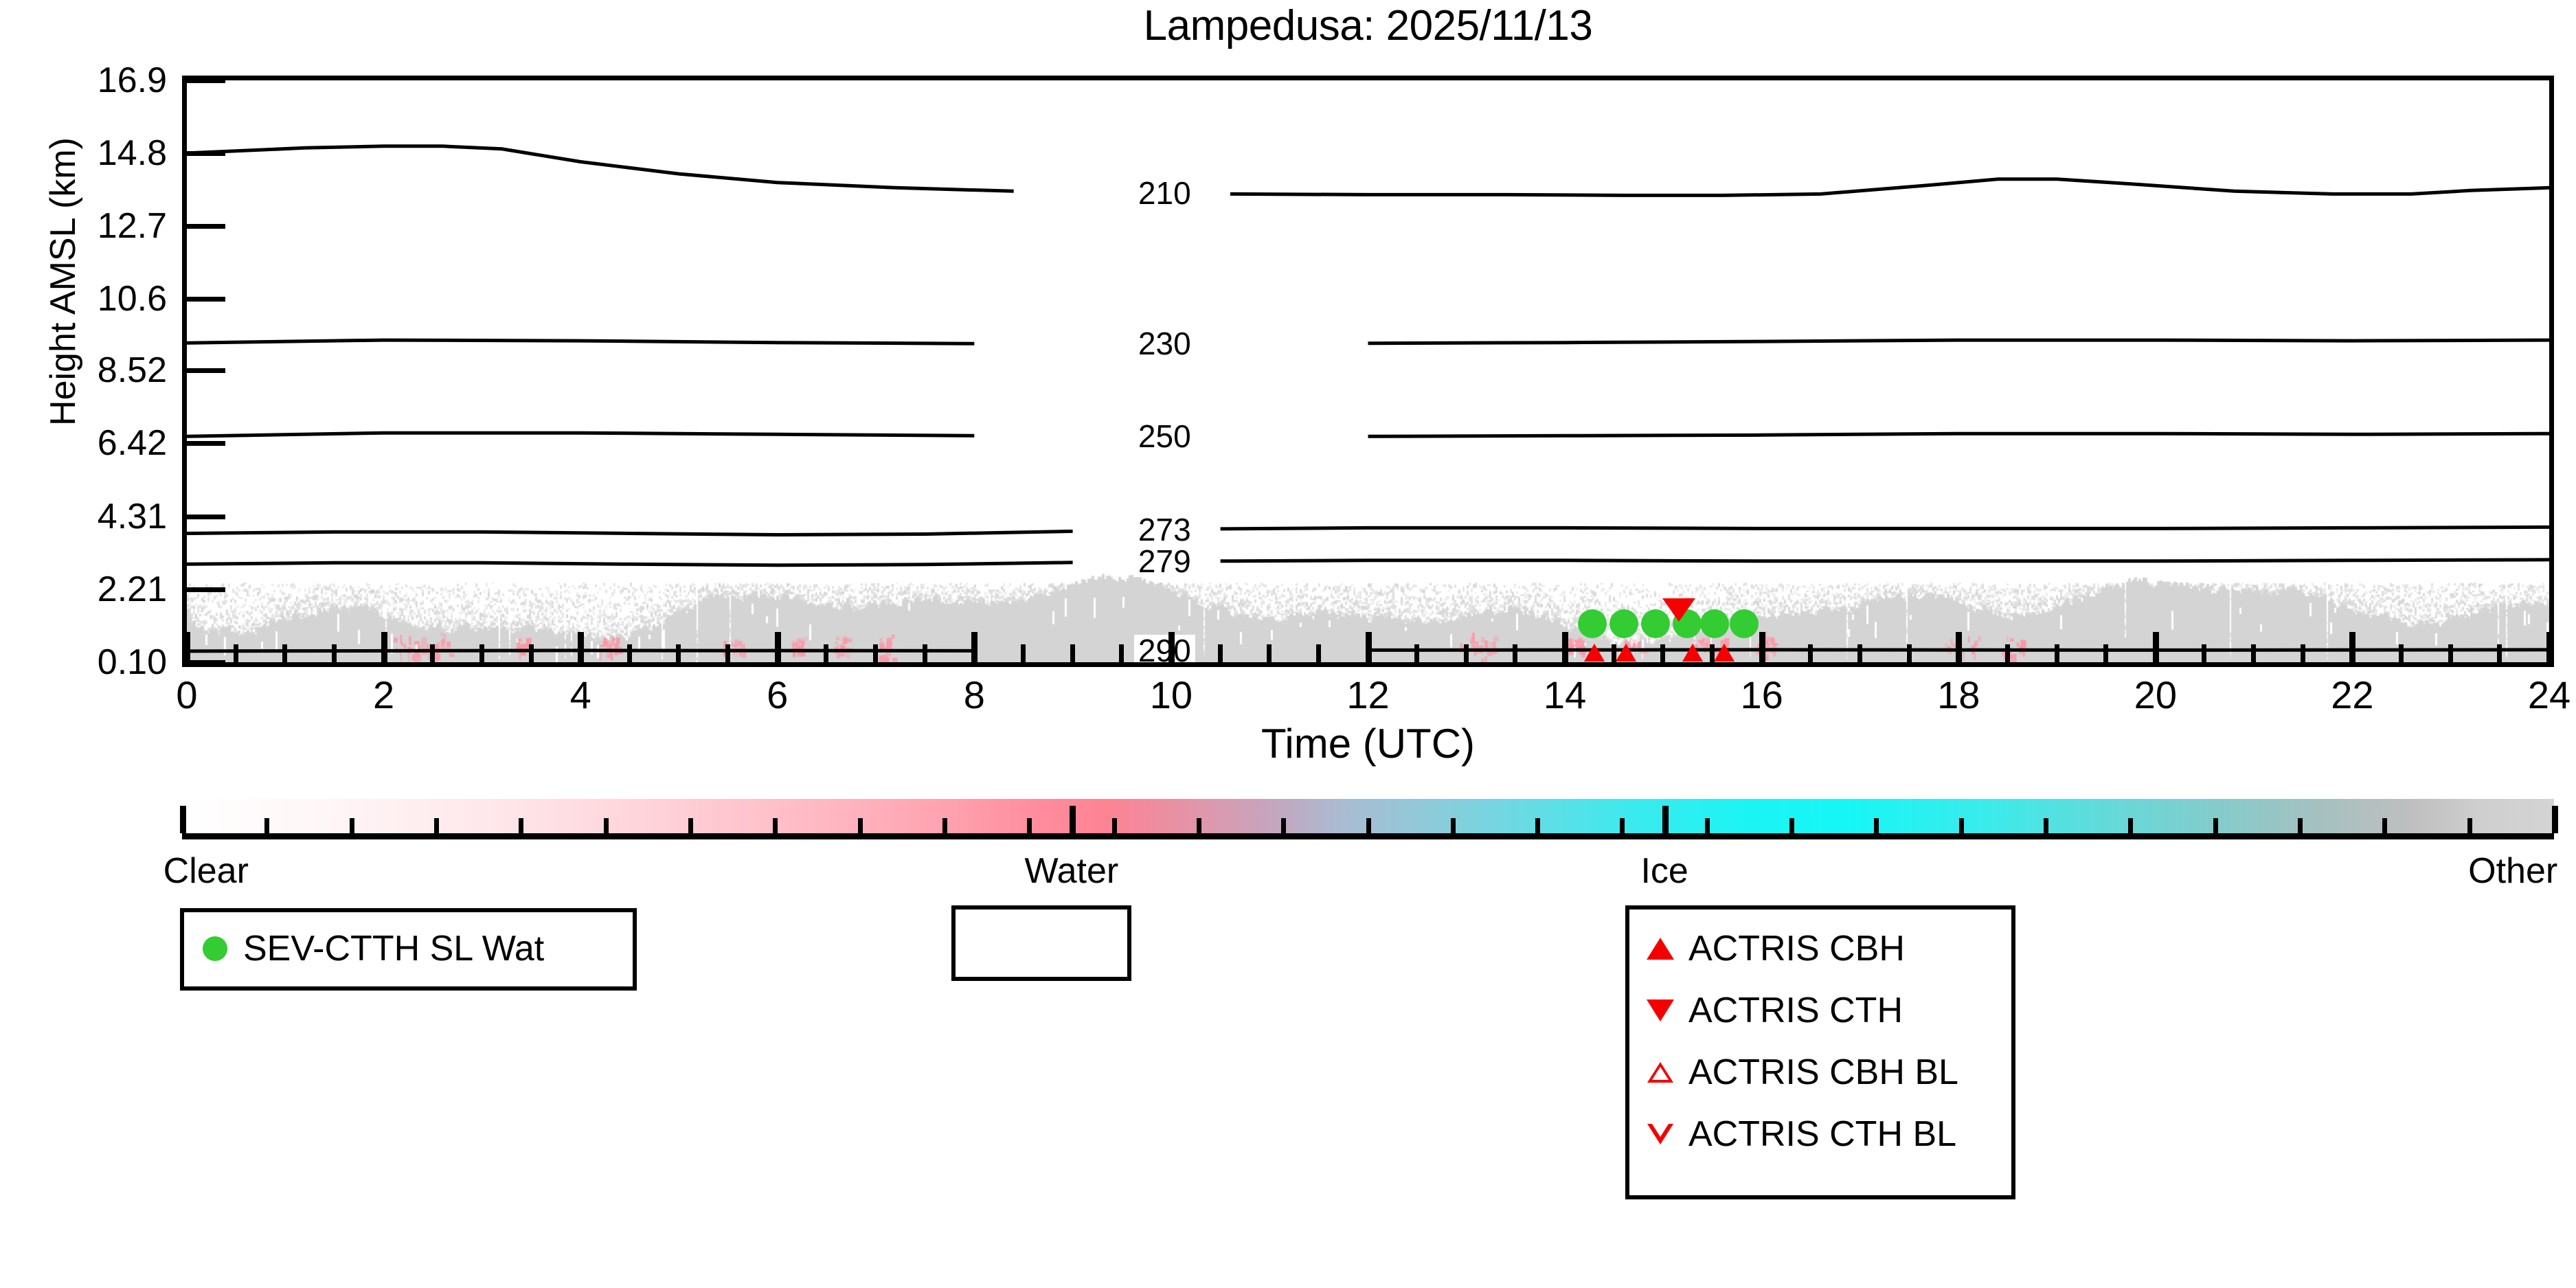 The image size is (2576, 1288). I want to click on legend-item: ACTRIS CTH BL, so click(1820, 1134).